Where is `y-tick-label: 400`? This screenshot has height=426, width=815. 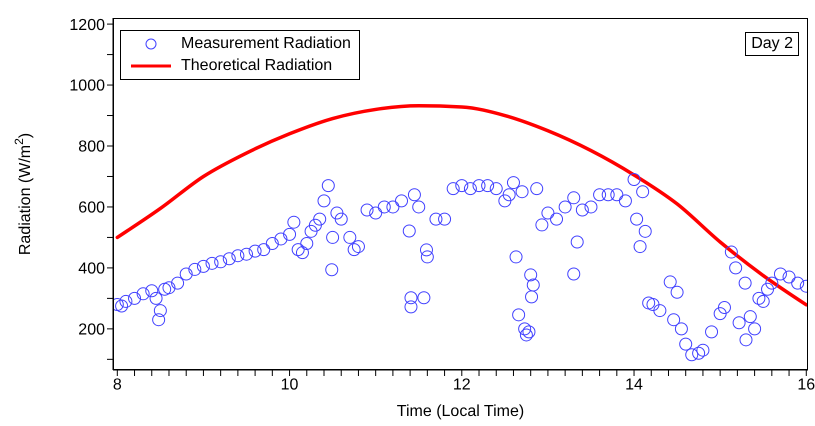 y-tick-label: 400 is located at coordinates (92, 269).